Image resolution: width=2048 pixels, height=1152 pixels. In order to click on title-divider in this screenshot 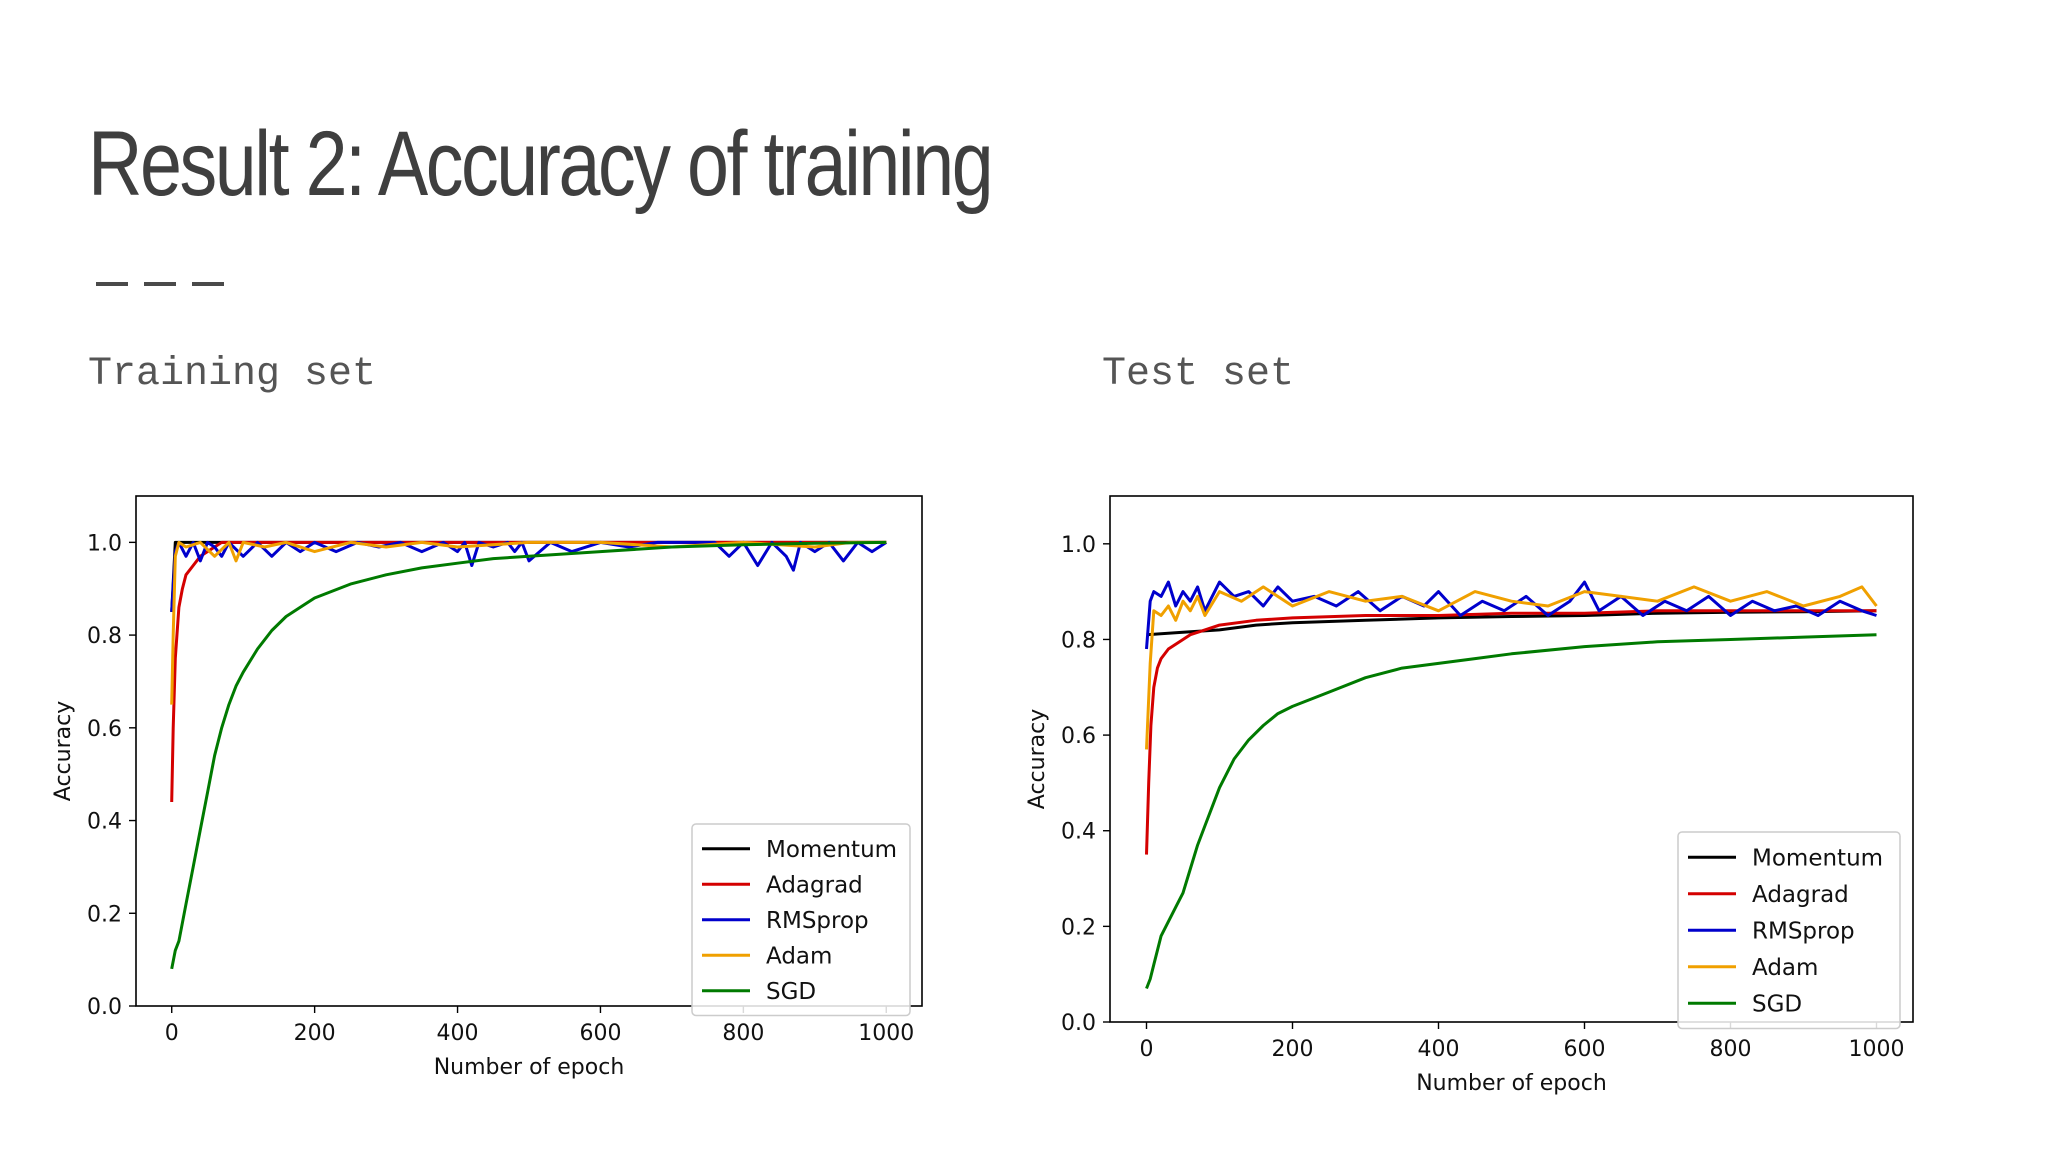, I will do `click(160, 284)`.